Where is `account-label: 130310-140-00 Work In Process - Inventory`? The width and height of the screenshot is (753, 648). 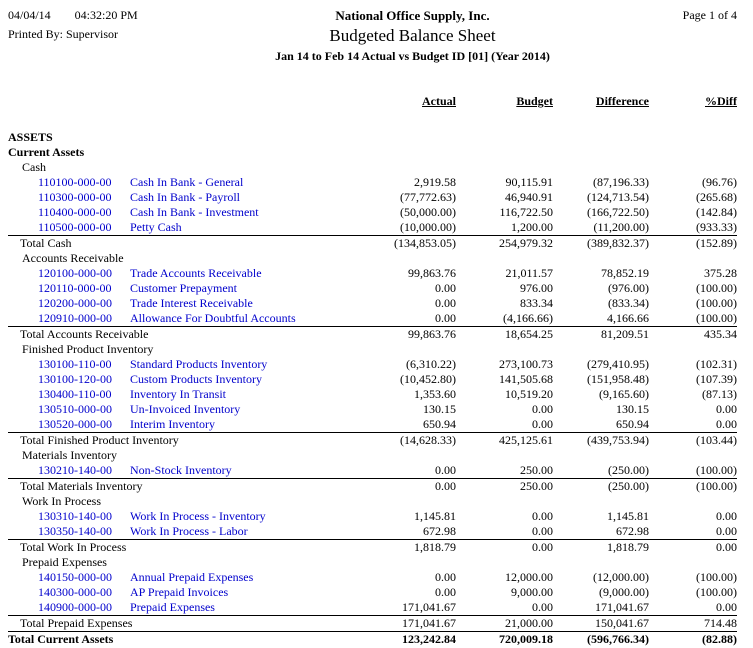 account-label: 130310-140-00 Work In Process - Inventory is located at coordinates (177, 516).